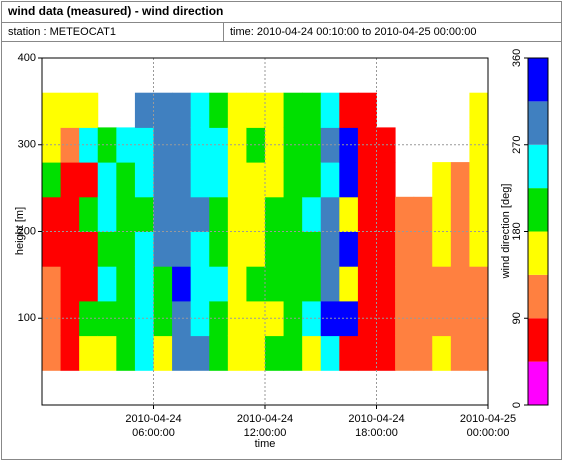 Image resolution: width=564 pixels, height=467 pixels. Describe the element at coordinates (517, 318) in the screenshot. I see `colorbar-tick-label: 90` at that location.